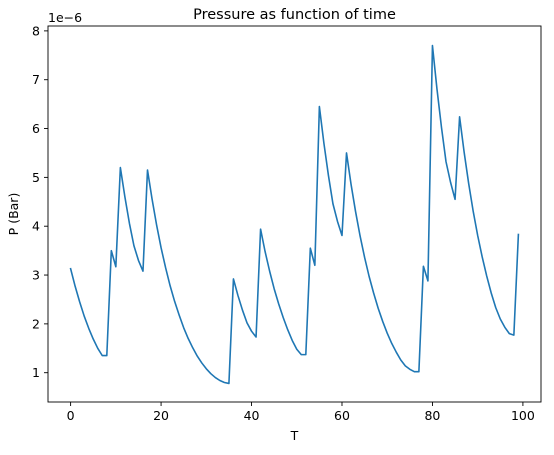  What do you see at coordinates (294, 15) in the screenshot?
I see `chart-title: Pressure as function of time` at bounding box center [294, 15].